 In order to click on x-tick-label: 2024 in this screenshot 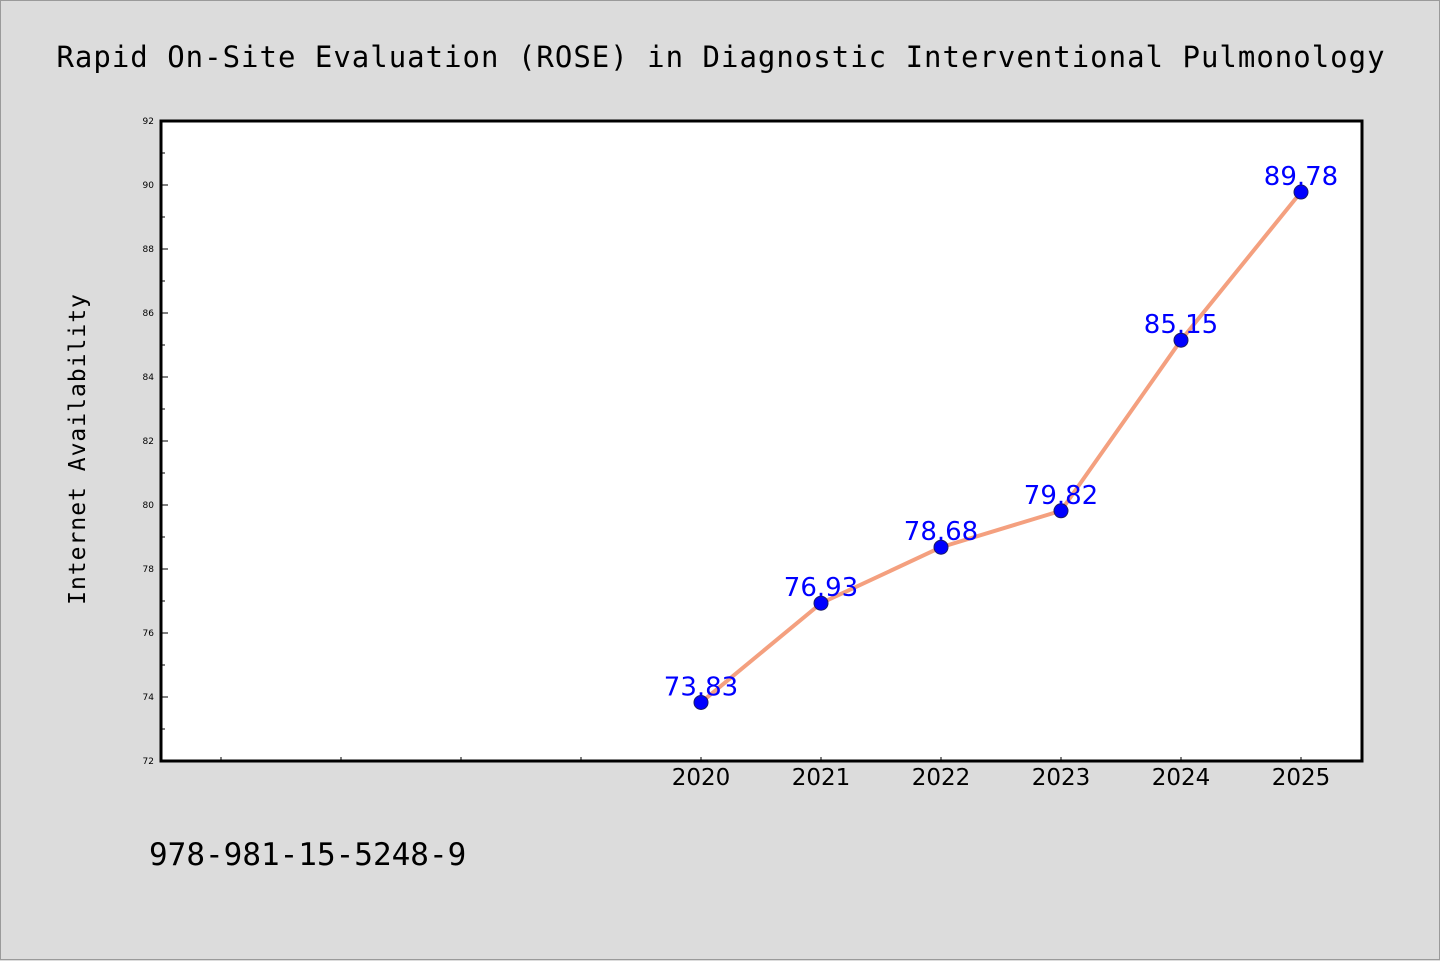, I will do `click(1181, 778)`.